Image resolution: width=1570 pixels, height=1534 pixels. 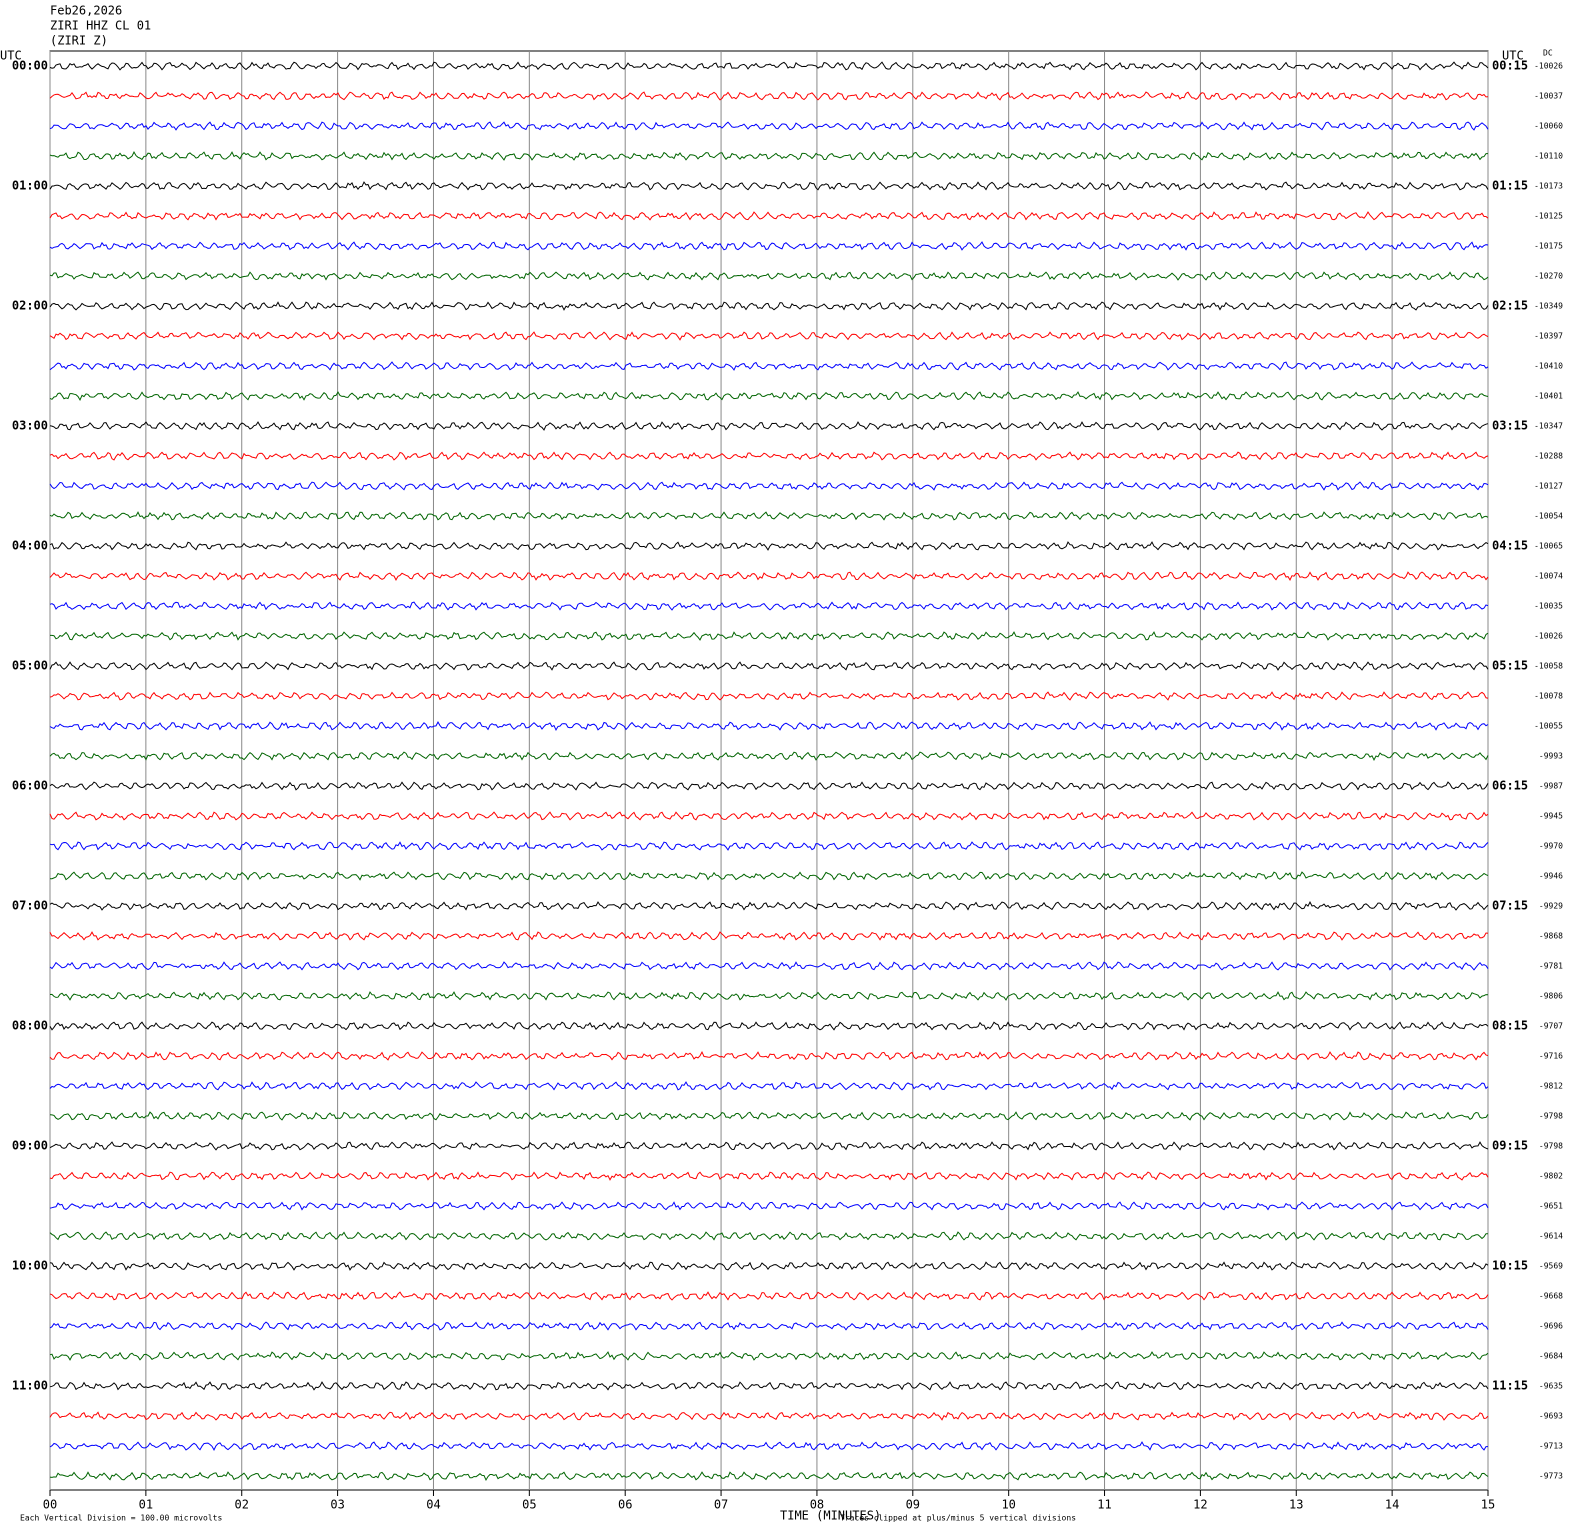 I want to click on dc-value: -10055, so click(x=1548, y=726).